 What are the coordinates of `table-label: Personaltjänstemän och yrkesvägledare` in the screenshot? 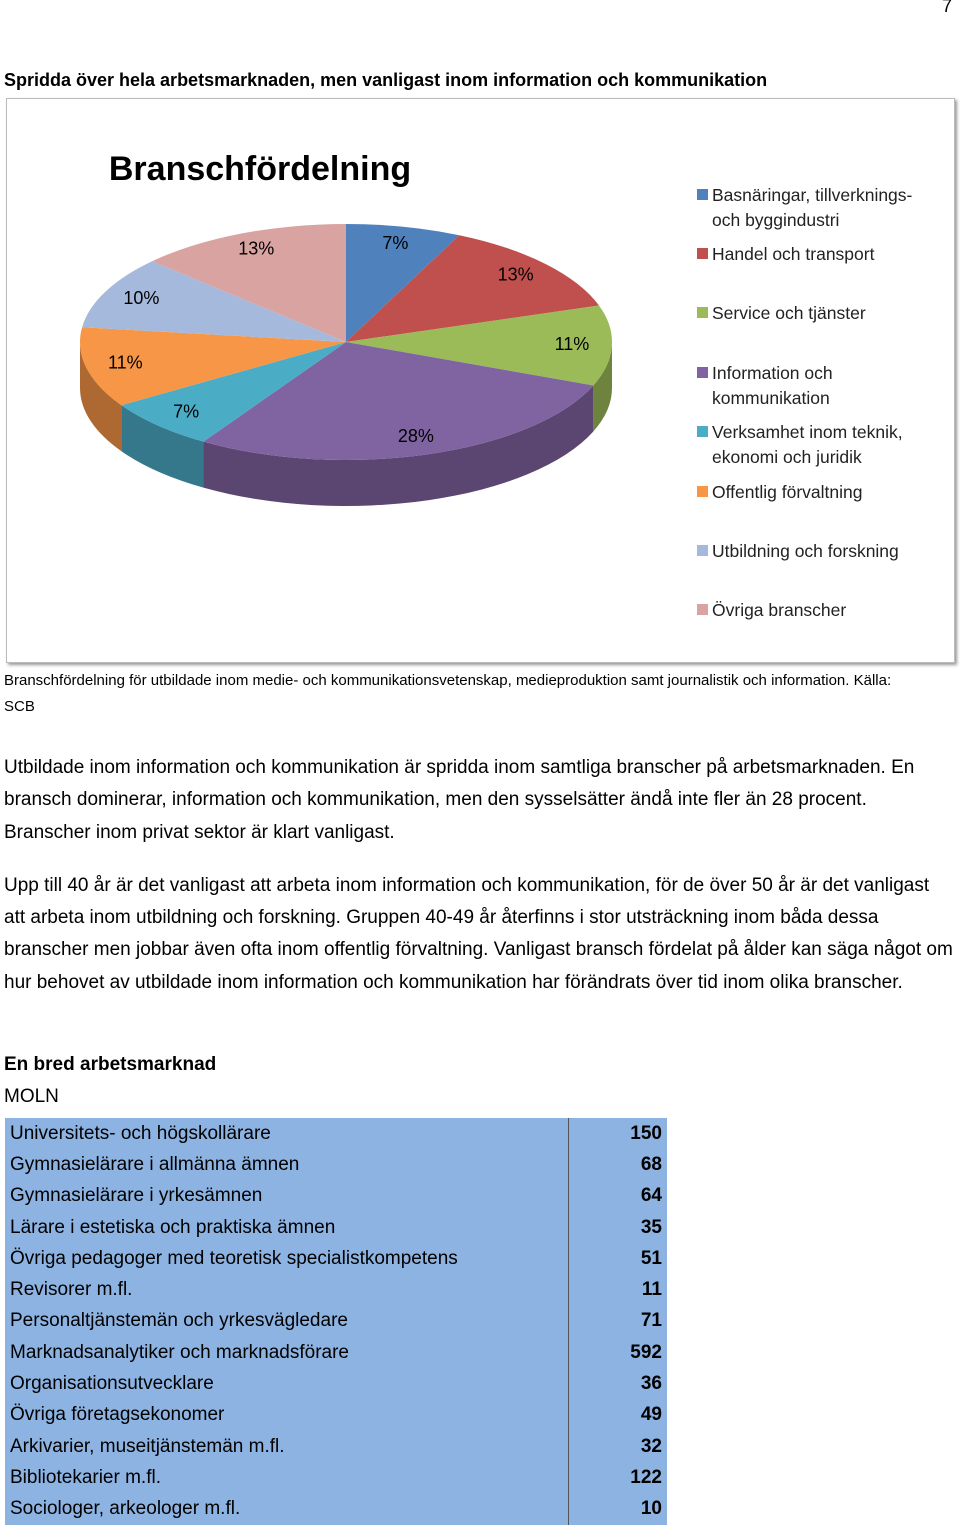 It's located at (287, 1321).